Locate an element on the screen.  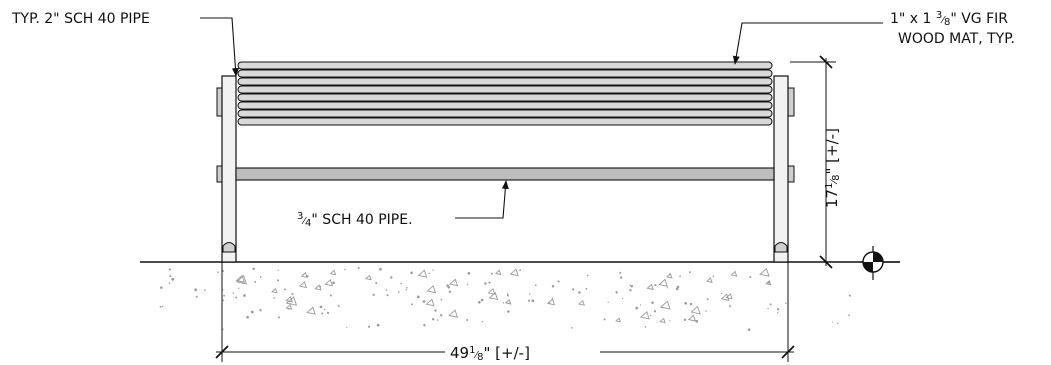
right-post is located at coordinates (784, 169).